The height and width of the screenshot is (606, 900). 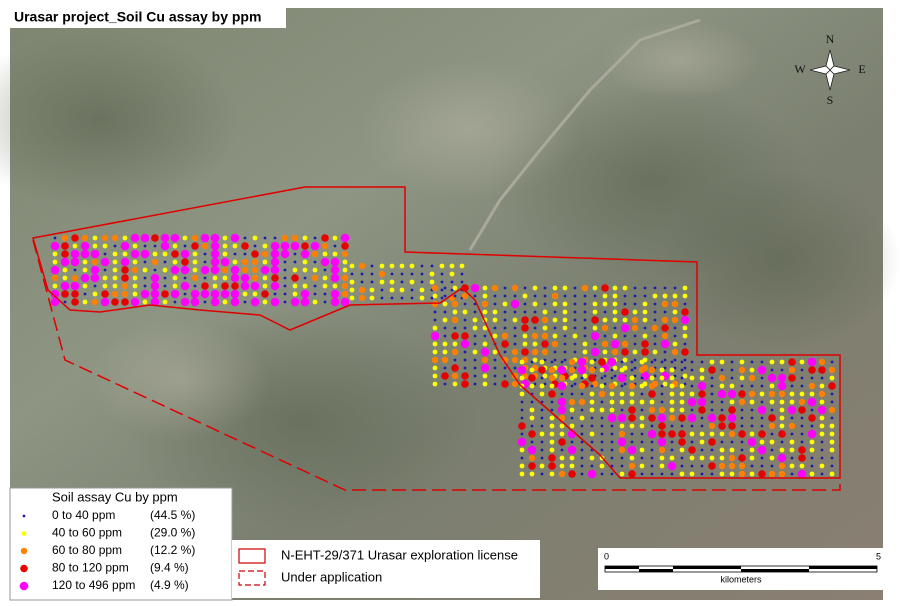 I want to click on legend-percent: (9.4 %), so click(x=169, y=568).